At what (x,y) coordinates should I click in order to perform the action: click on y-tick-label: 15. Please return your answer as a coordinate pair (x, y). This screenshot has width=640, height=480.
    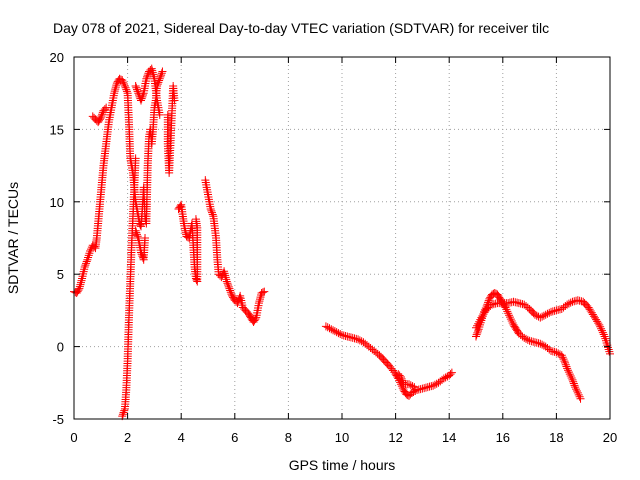
    Looking at the image, I should click on (57, 129).